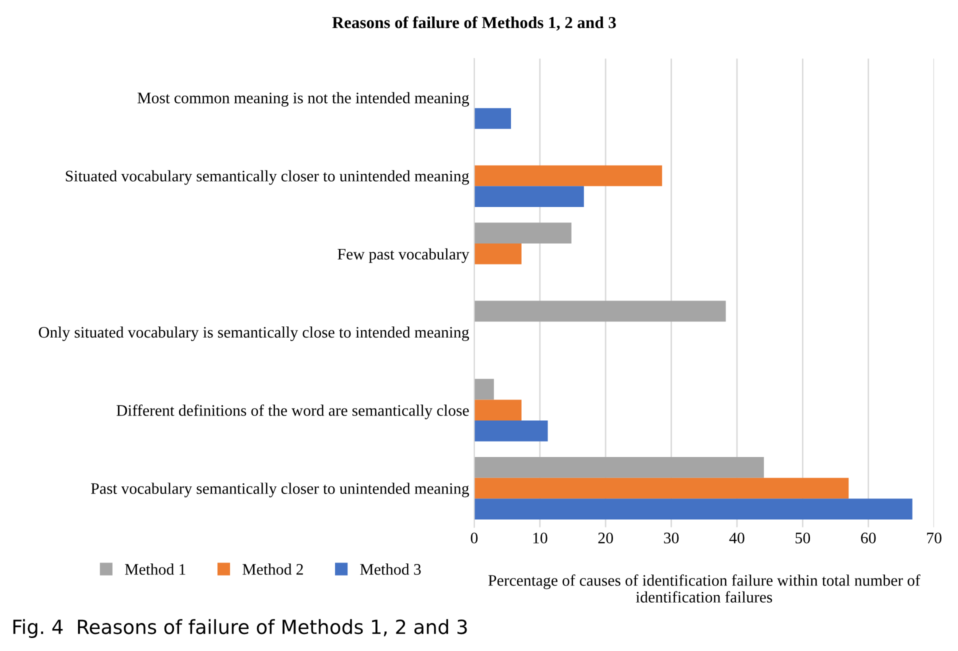  What do you see at coordinates (540, 538) in the screenshot?
I see `x-tick-label: 10` at bounding box center [540, 538].